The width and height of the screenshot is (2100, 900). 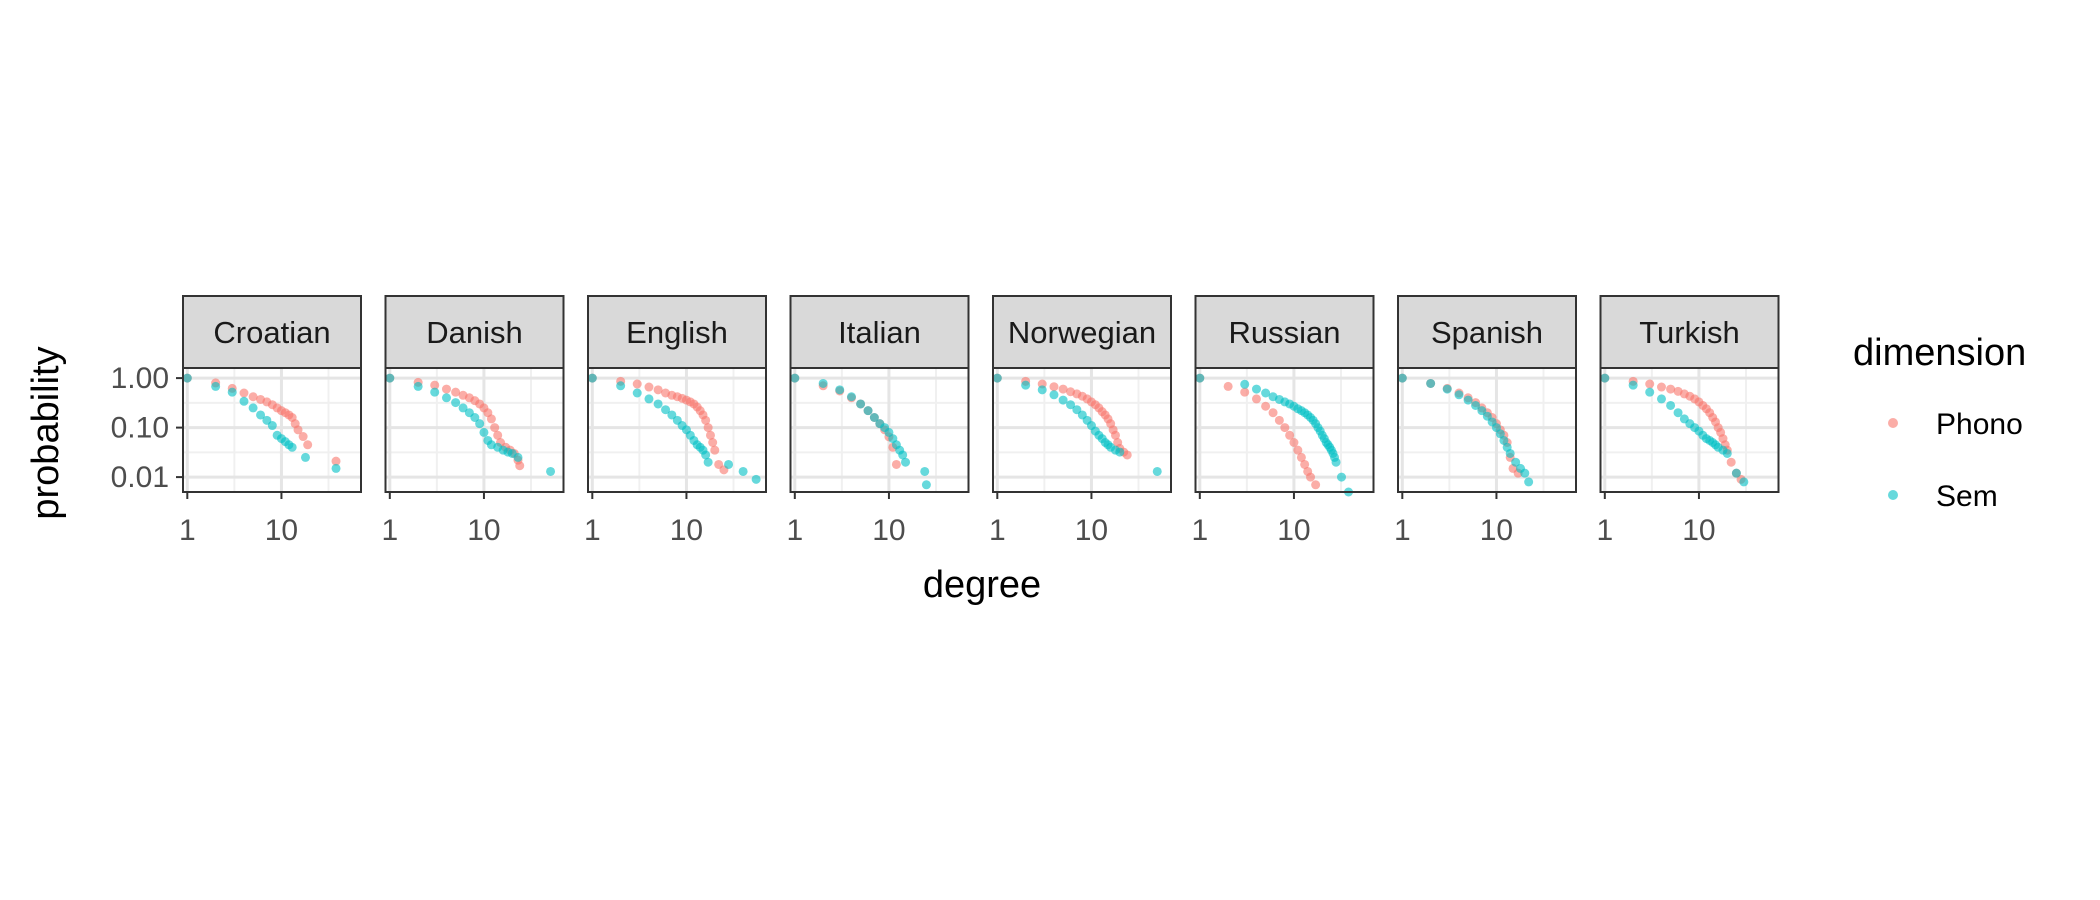 I want to click on plot-background, so click(x=1689, y=430).